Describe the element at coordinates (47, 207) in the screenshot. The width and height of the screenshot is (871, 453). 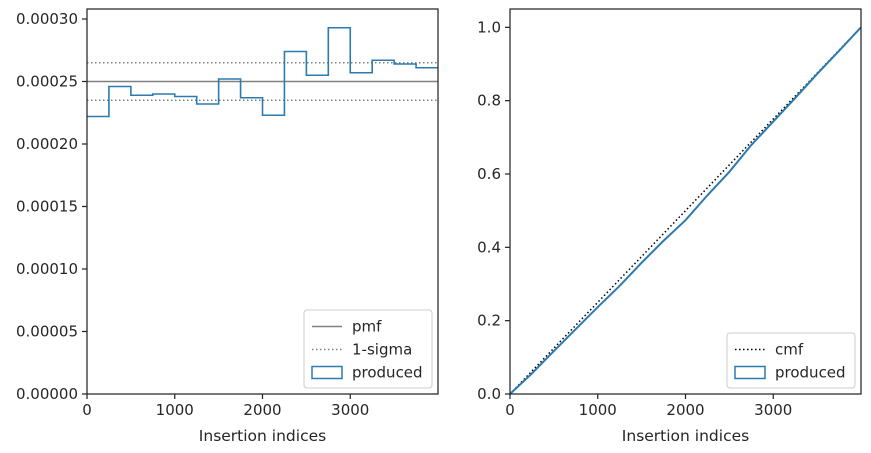
I see `y-tick-label: 0.00015` at that location.